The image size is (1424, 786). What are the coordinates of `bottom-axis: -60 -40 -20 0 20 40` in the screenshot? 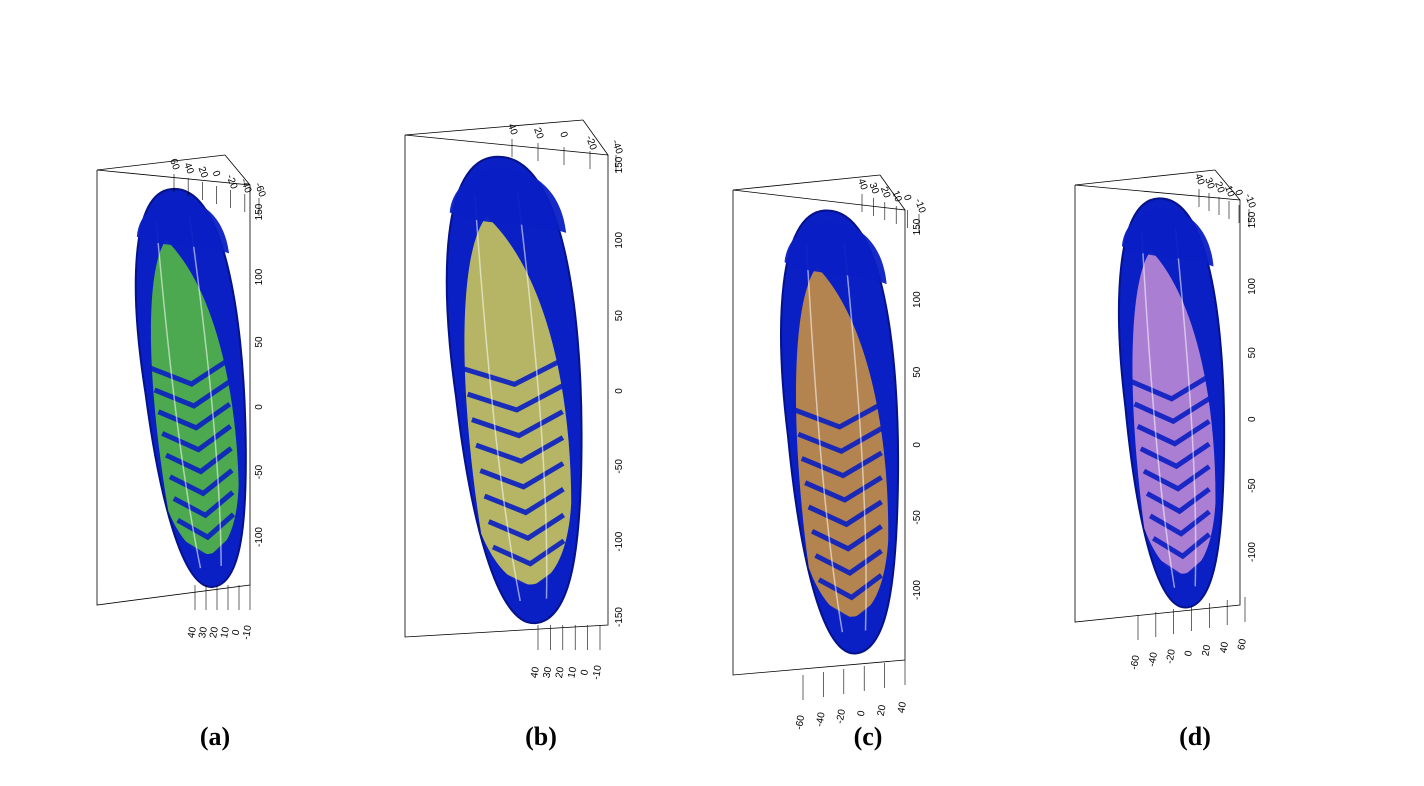 It's located at (851, 695).